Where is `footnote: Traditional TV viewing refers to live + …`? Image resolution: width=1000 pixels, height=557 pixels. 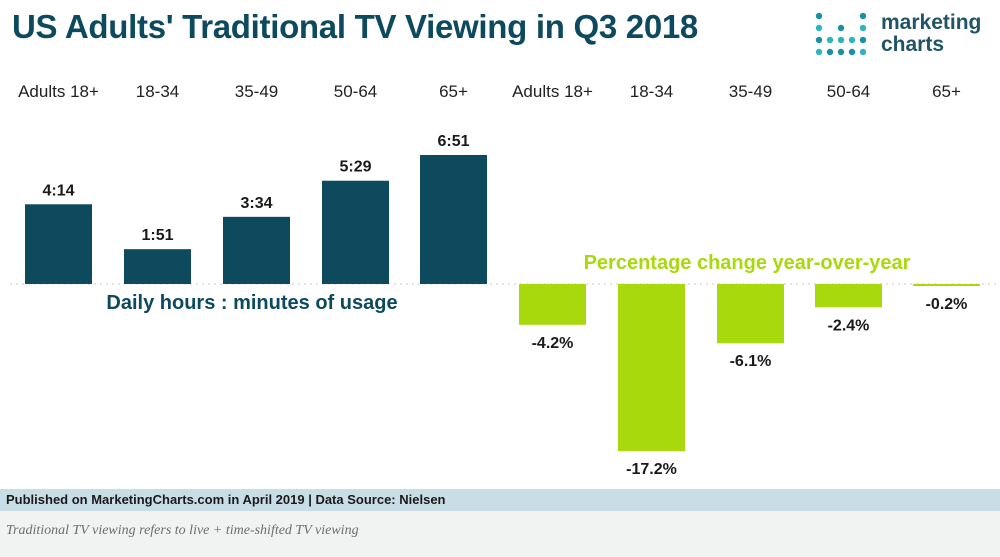
footnote: Traditional TV viewing refers to live + … is located at coordinates (500, 534).